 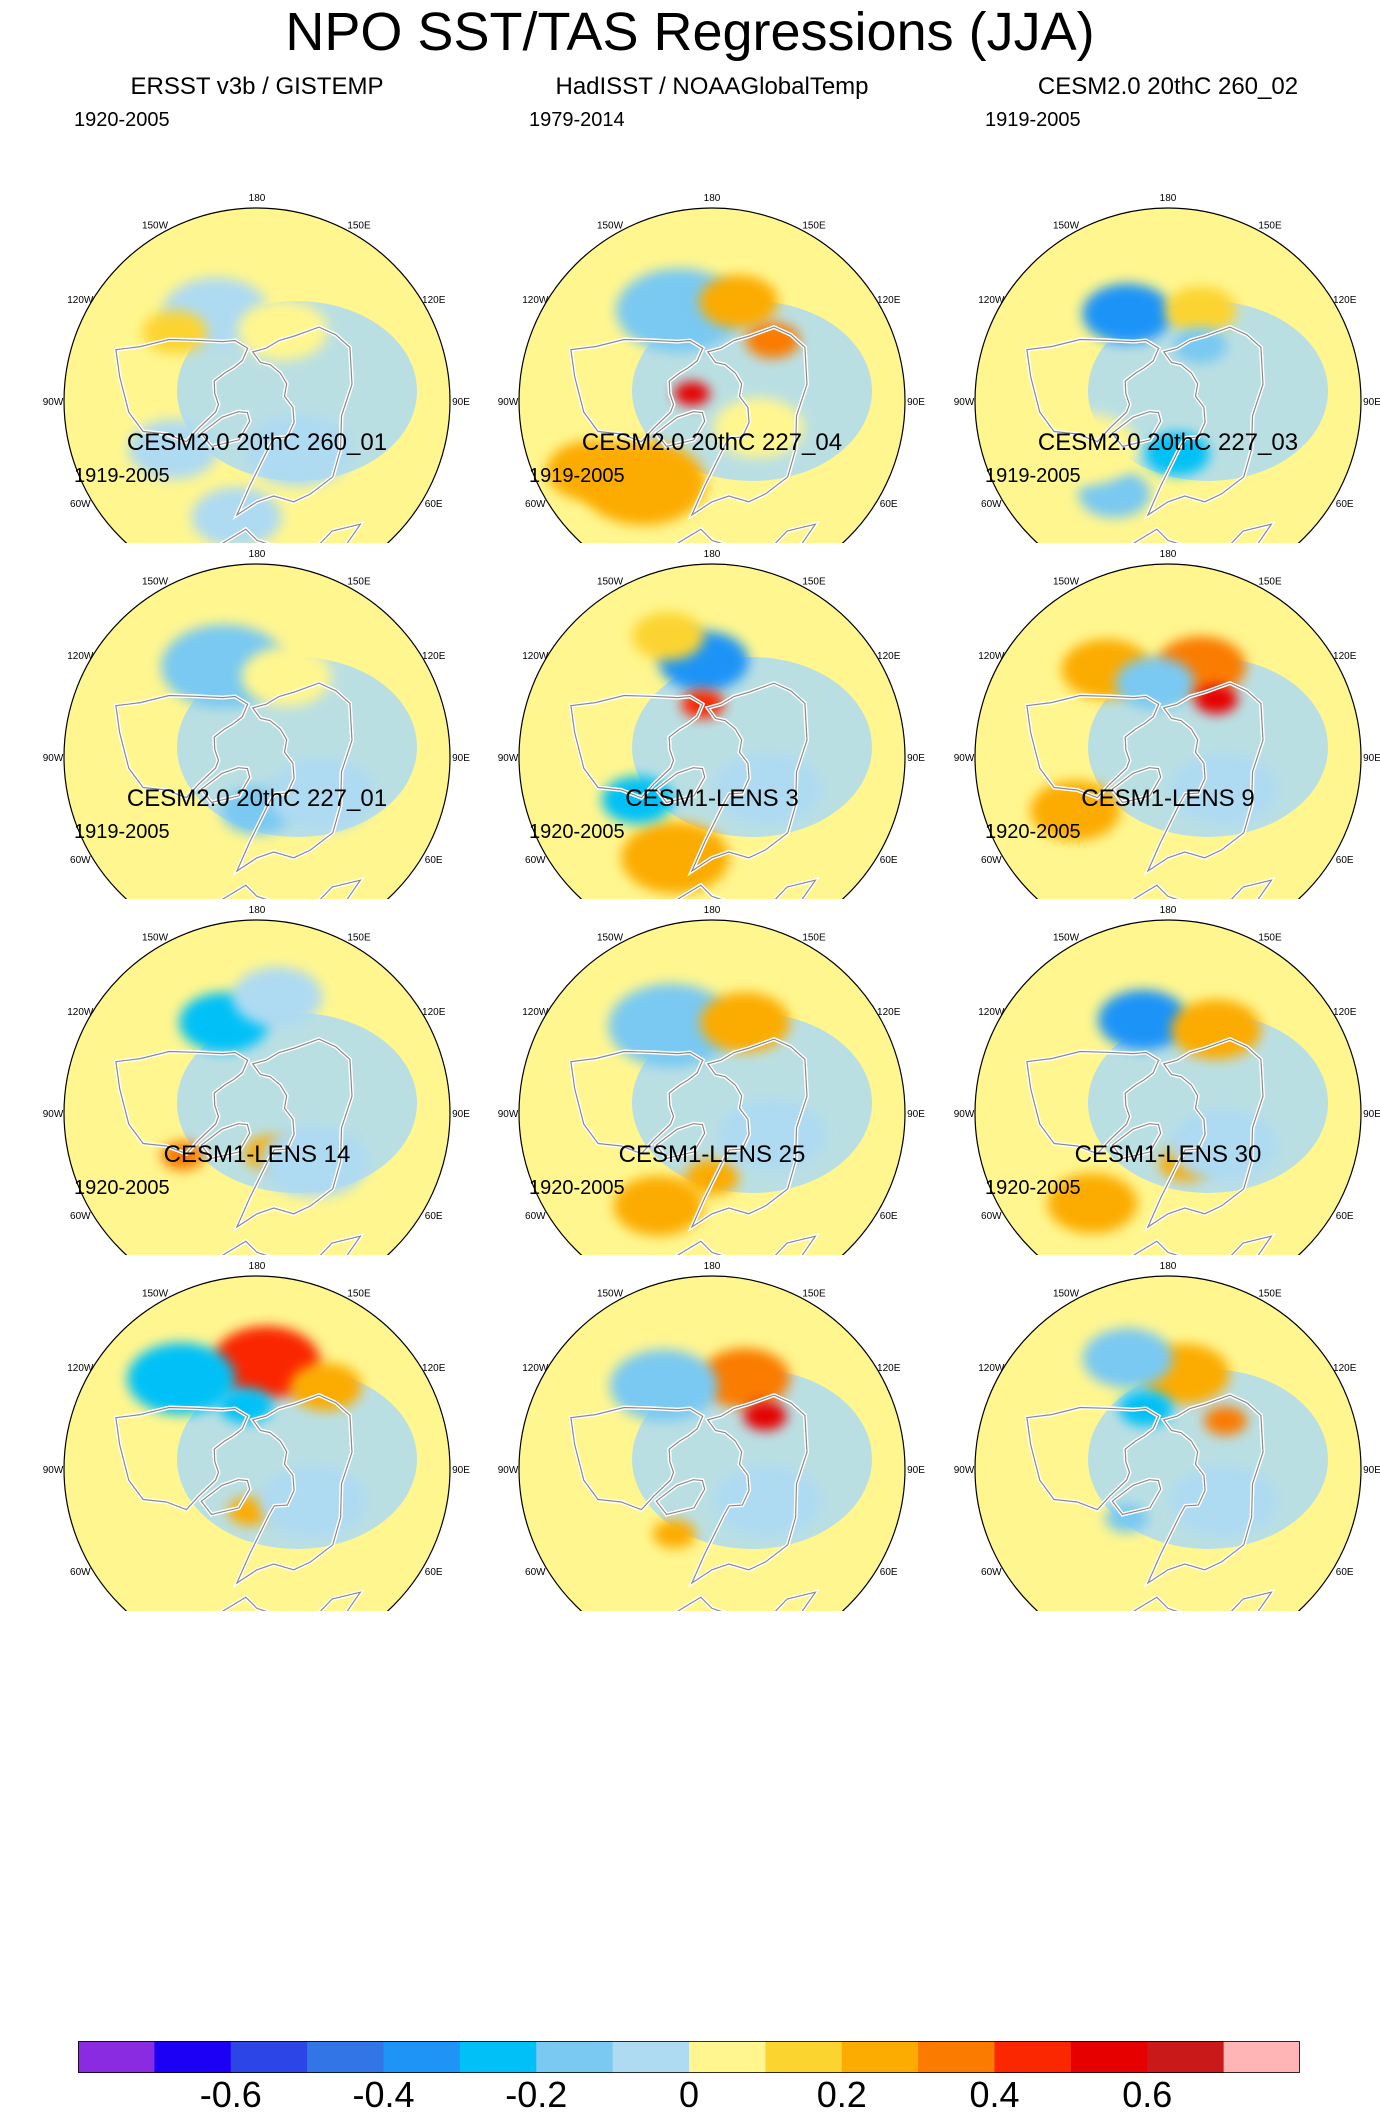 What do you see at coordinates (122, 476) in the screenshot?
I see `panel-period: 1919-2005` at bounding box center [122, 476].